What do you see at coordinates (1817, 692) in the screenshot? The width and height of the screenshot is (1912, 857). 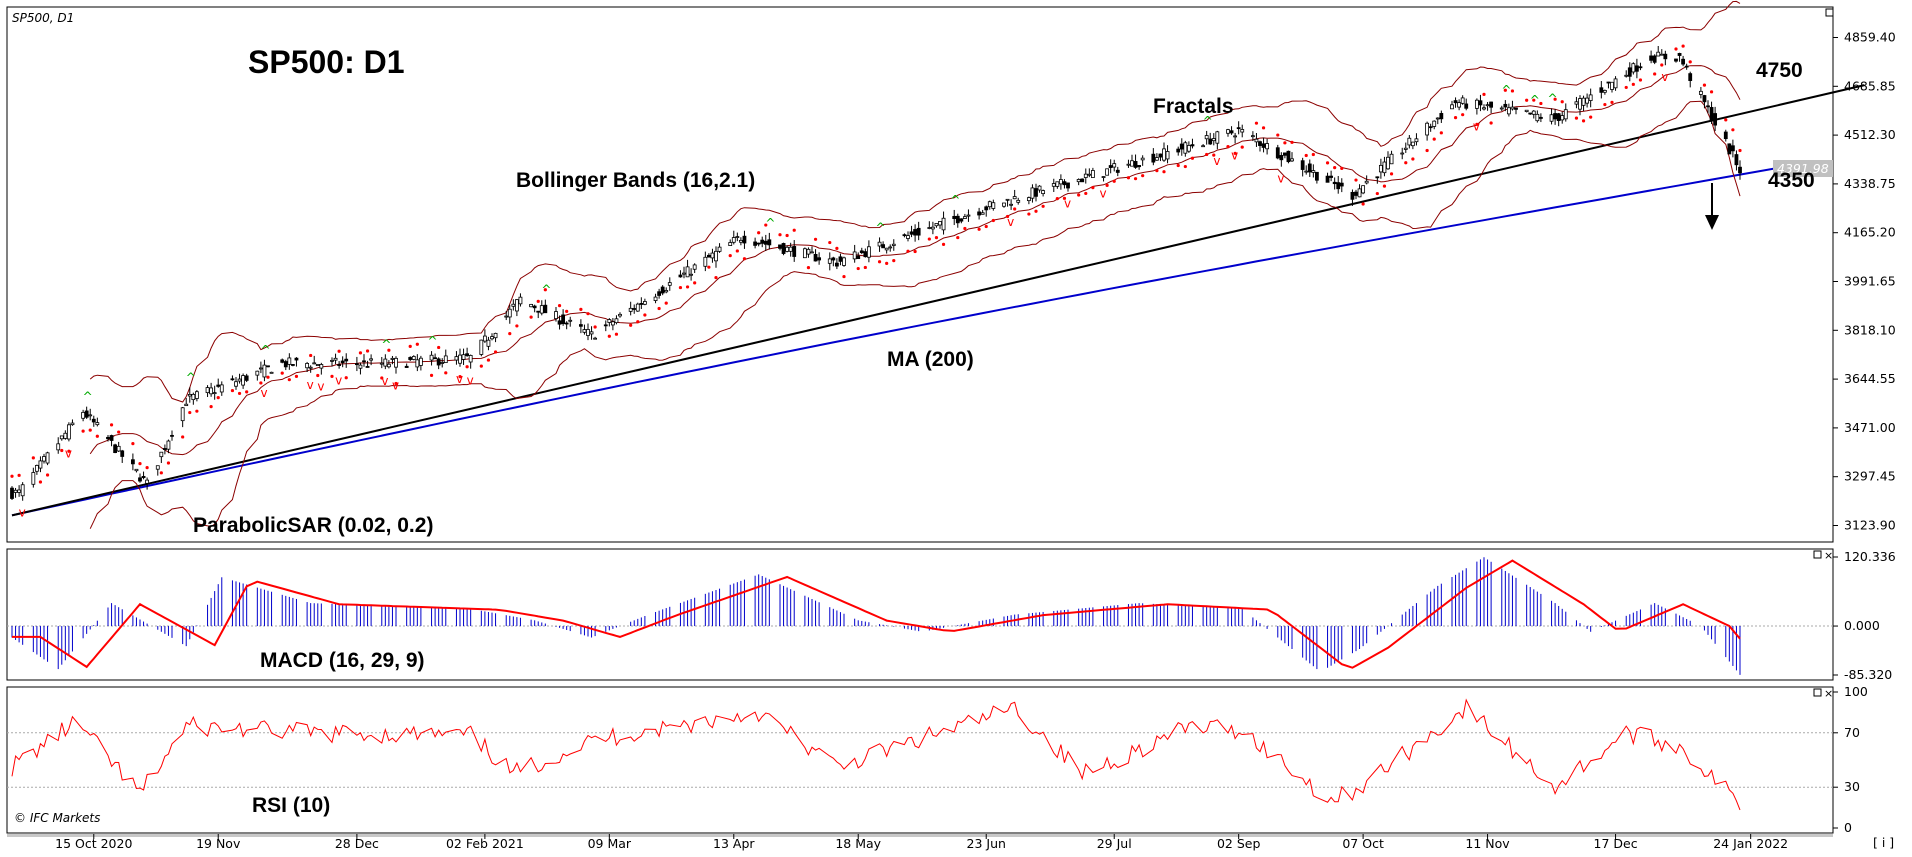 I see `rsi-panel-maximize-icon` at bounding box center [1817, 692].